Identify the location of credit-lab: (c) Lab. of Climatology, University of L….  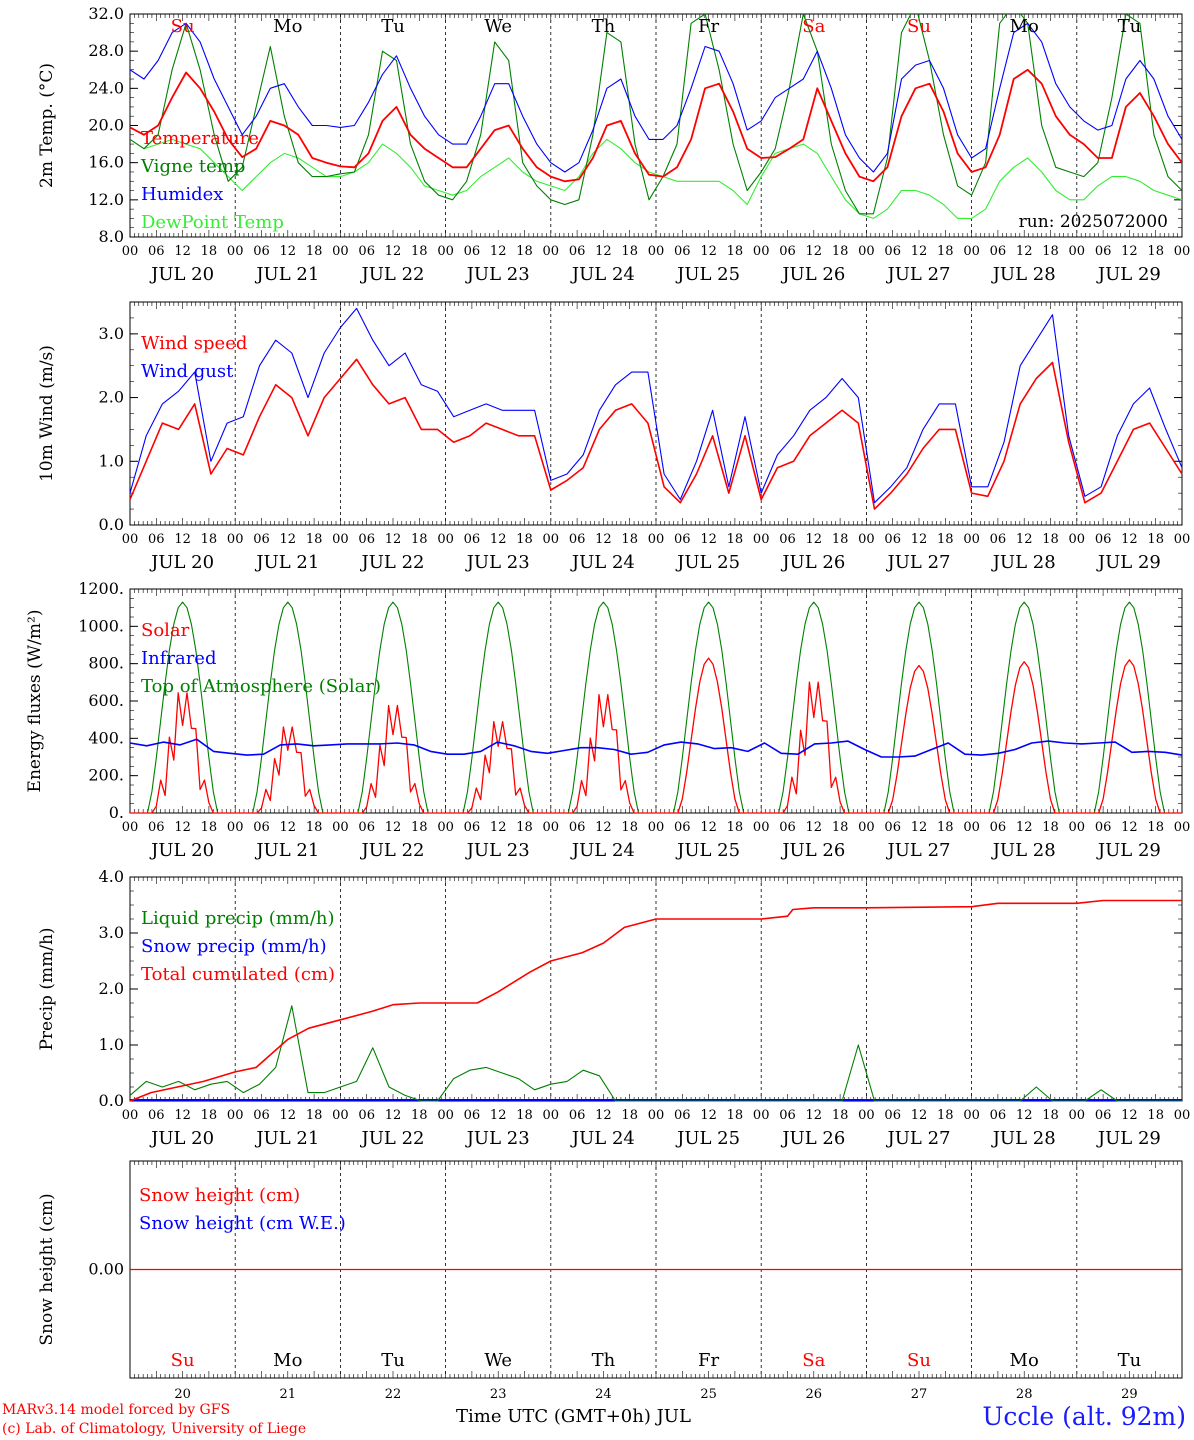
(154, 1429).